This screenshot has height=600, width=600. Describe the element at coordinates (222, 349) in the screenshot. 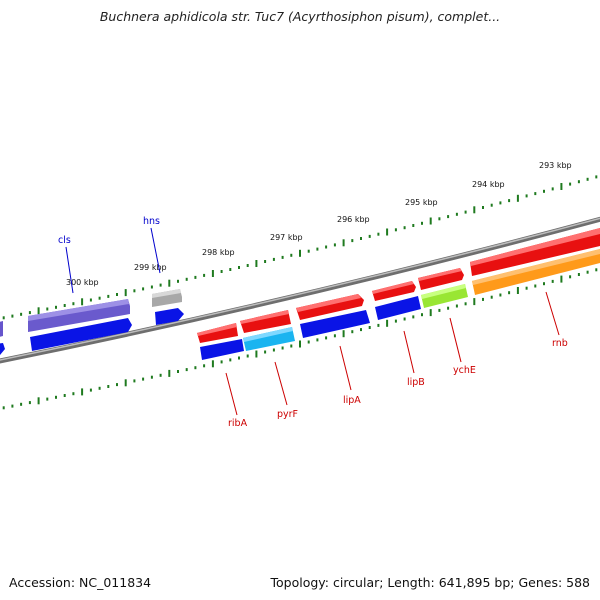

I see `gene-blue-ribA` at that location.